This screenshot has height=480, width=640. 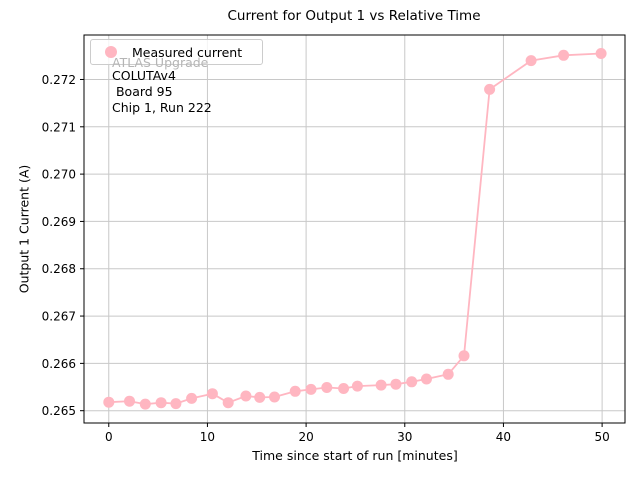 I want to click on y-tick-label: 0.271, so click(x=59, y=127).